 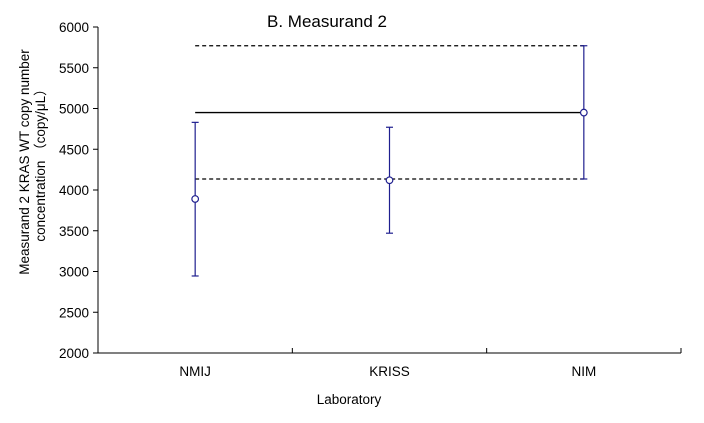 I want to click on data-point-nim, so click(x=583, y=112).